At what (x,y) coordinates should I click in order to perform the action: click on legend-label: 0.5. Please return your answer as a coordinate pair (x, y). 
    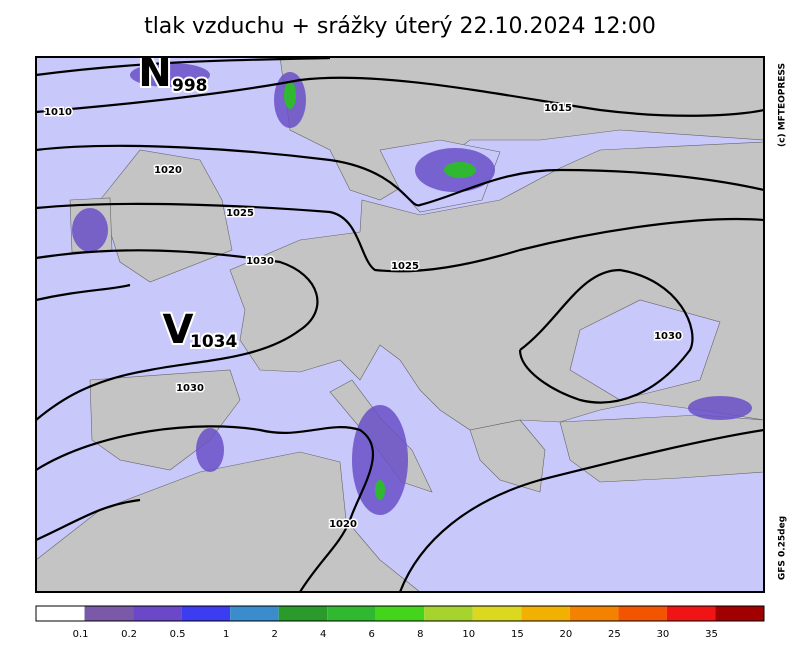
    Looking at the image, I should click on (178, 634).